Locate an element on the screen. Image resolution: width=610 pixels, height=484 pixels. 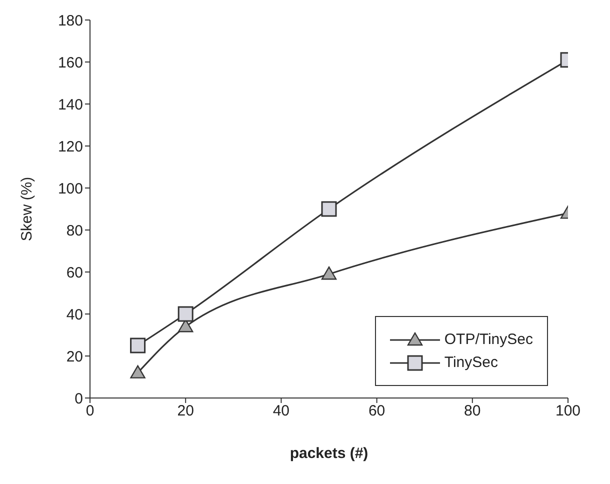
y-tick-label: 140 is located at coordinates (70, 105).